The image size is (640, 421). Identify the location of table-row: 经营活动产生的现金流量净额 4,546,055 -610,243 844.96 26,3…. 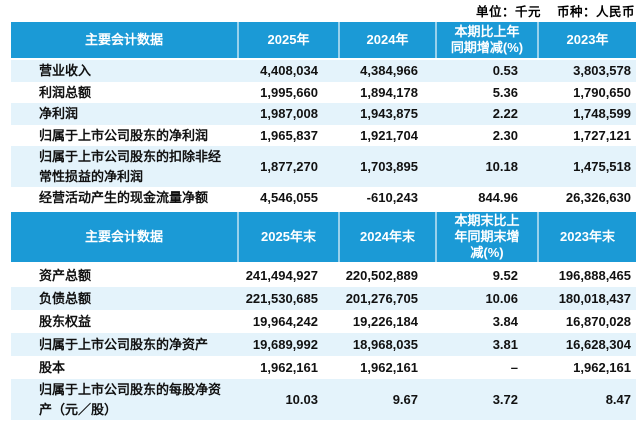
(323, 198).